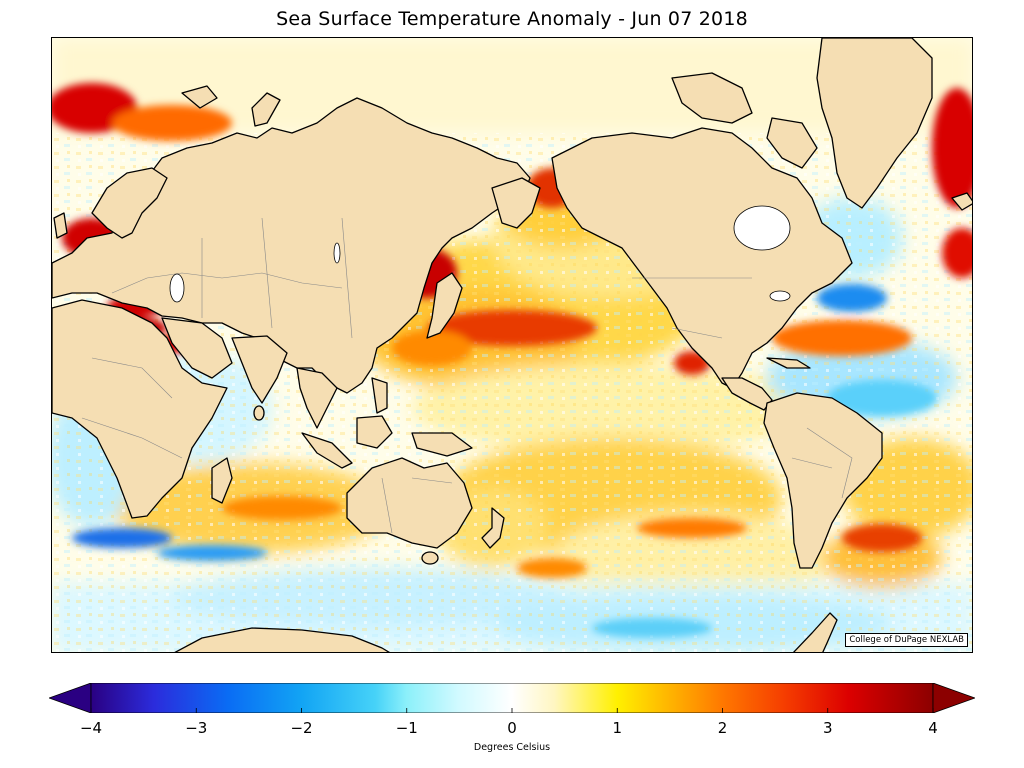  What do you see at coordinates (516, 203) in the screenshot?
I see `landmass-kamchatka` at bounding box center [516, 203].